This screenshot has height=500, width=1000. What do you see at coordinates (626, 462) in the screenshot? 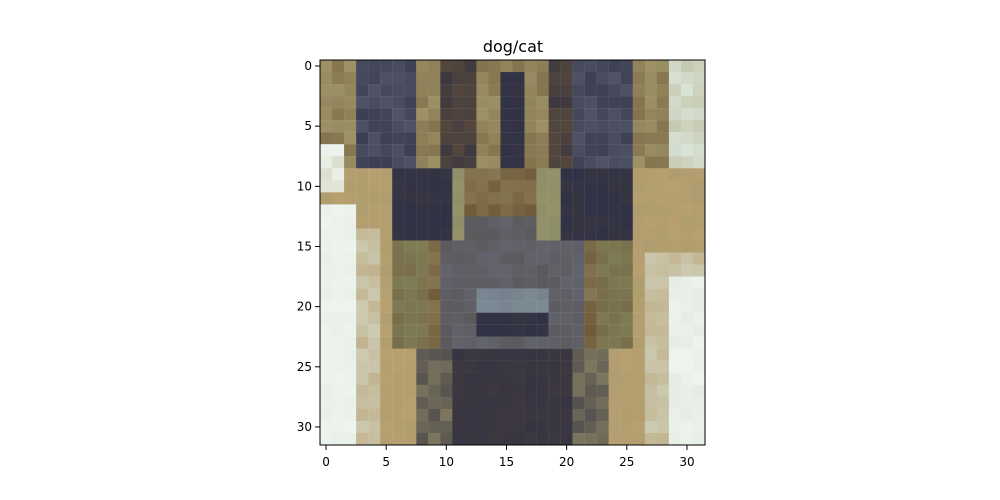
I see `x-tick-label: 25` at bounding box center [626, 462].